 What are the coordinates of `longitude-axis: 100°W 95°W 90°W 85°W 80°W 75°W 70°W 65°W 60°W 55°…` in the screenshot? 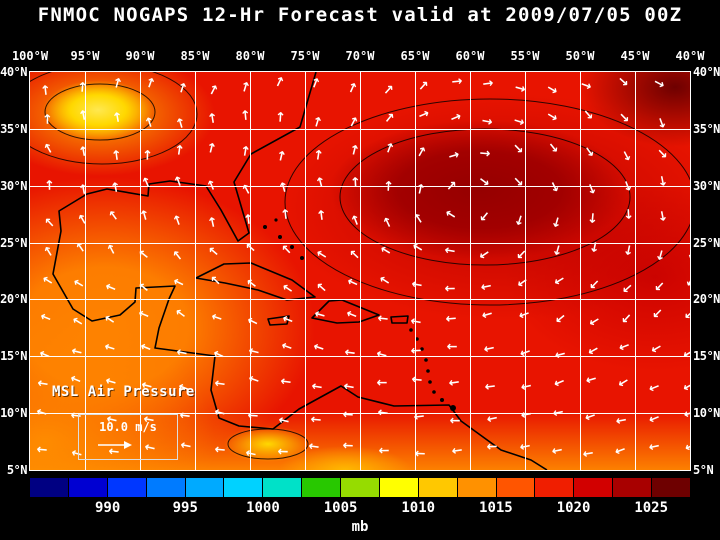 It's located at (360, 56).